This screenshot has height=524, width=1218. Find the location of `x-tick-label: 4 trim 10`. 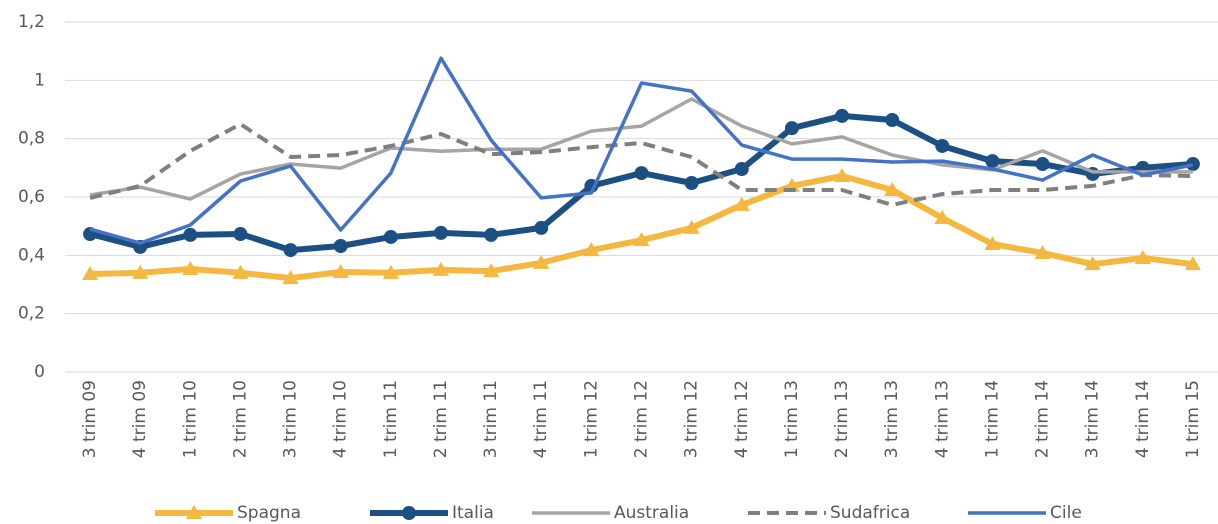

x-tick-label: 4 trim 10 is located at coordinates (341, 419).